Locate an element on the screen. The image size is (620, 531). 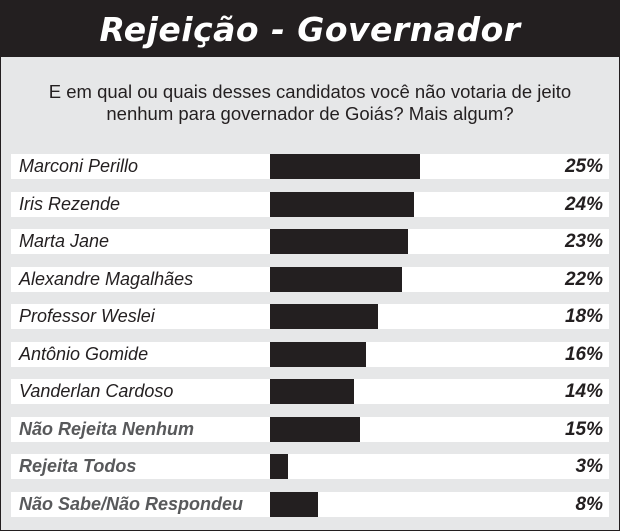
bar-row: Vanderlan Cardoso 14% is located at coordinates (310, 391).